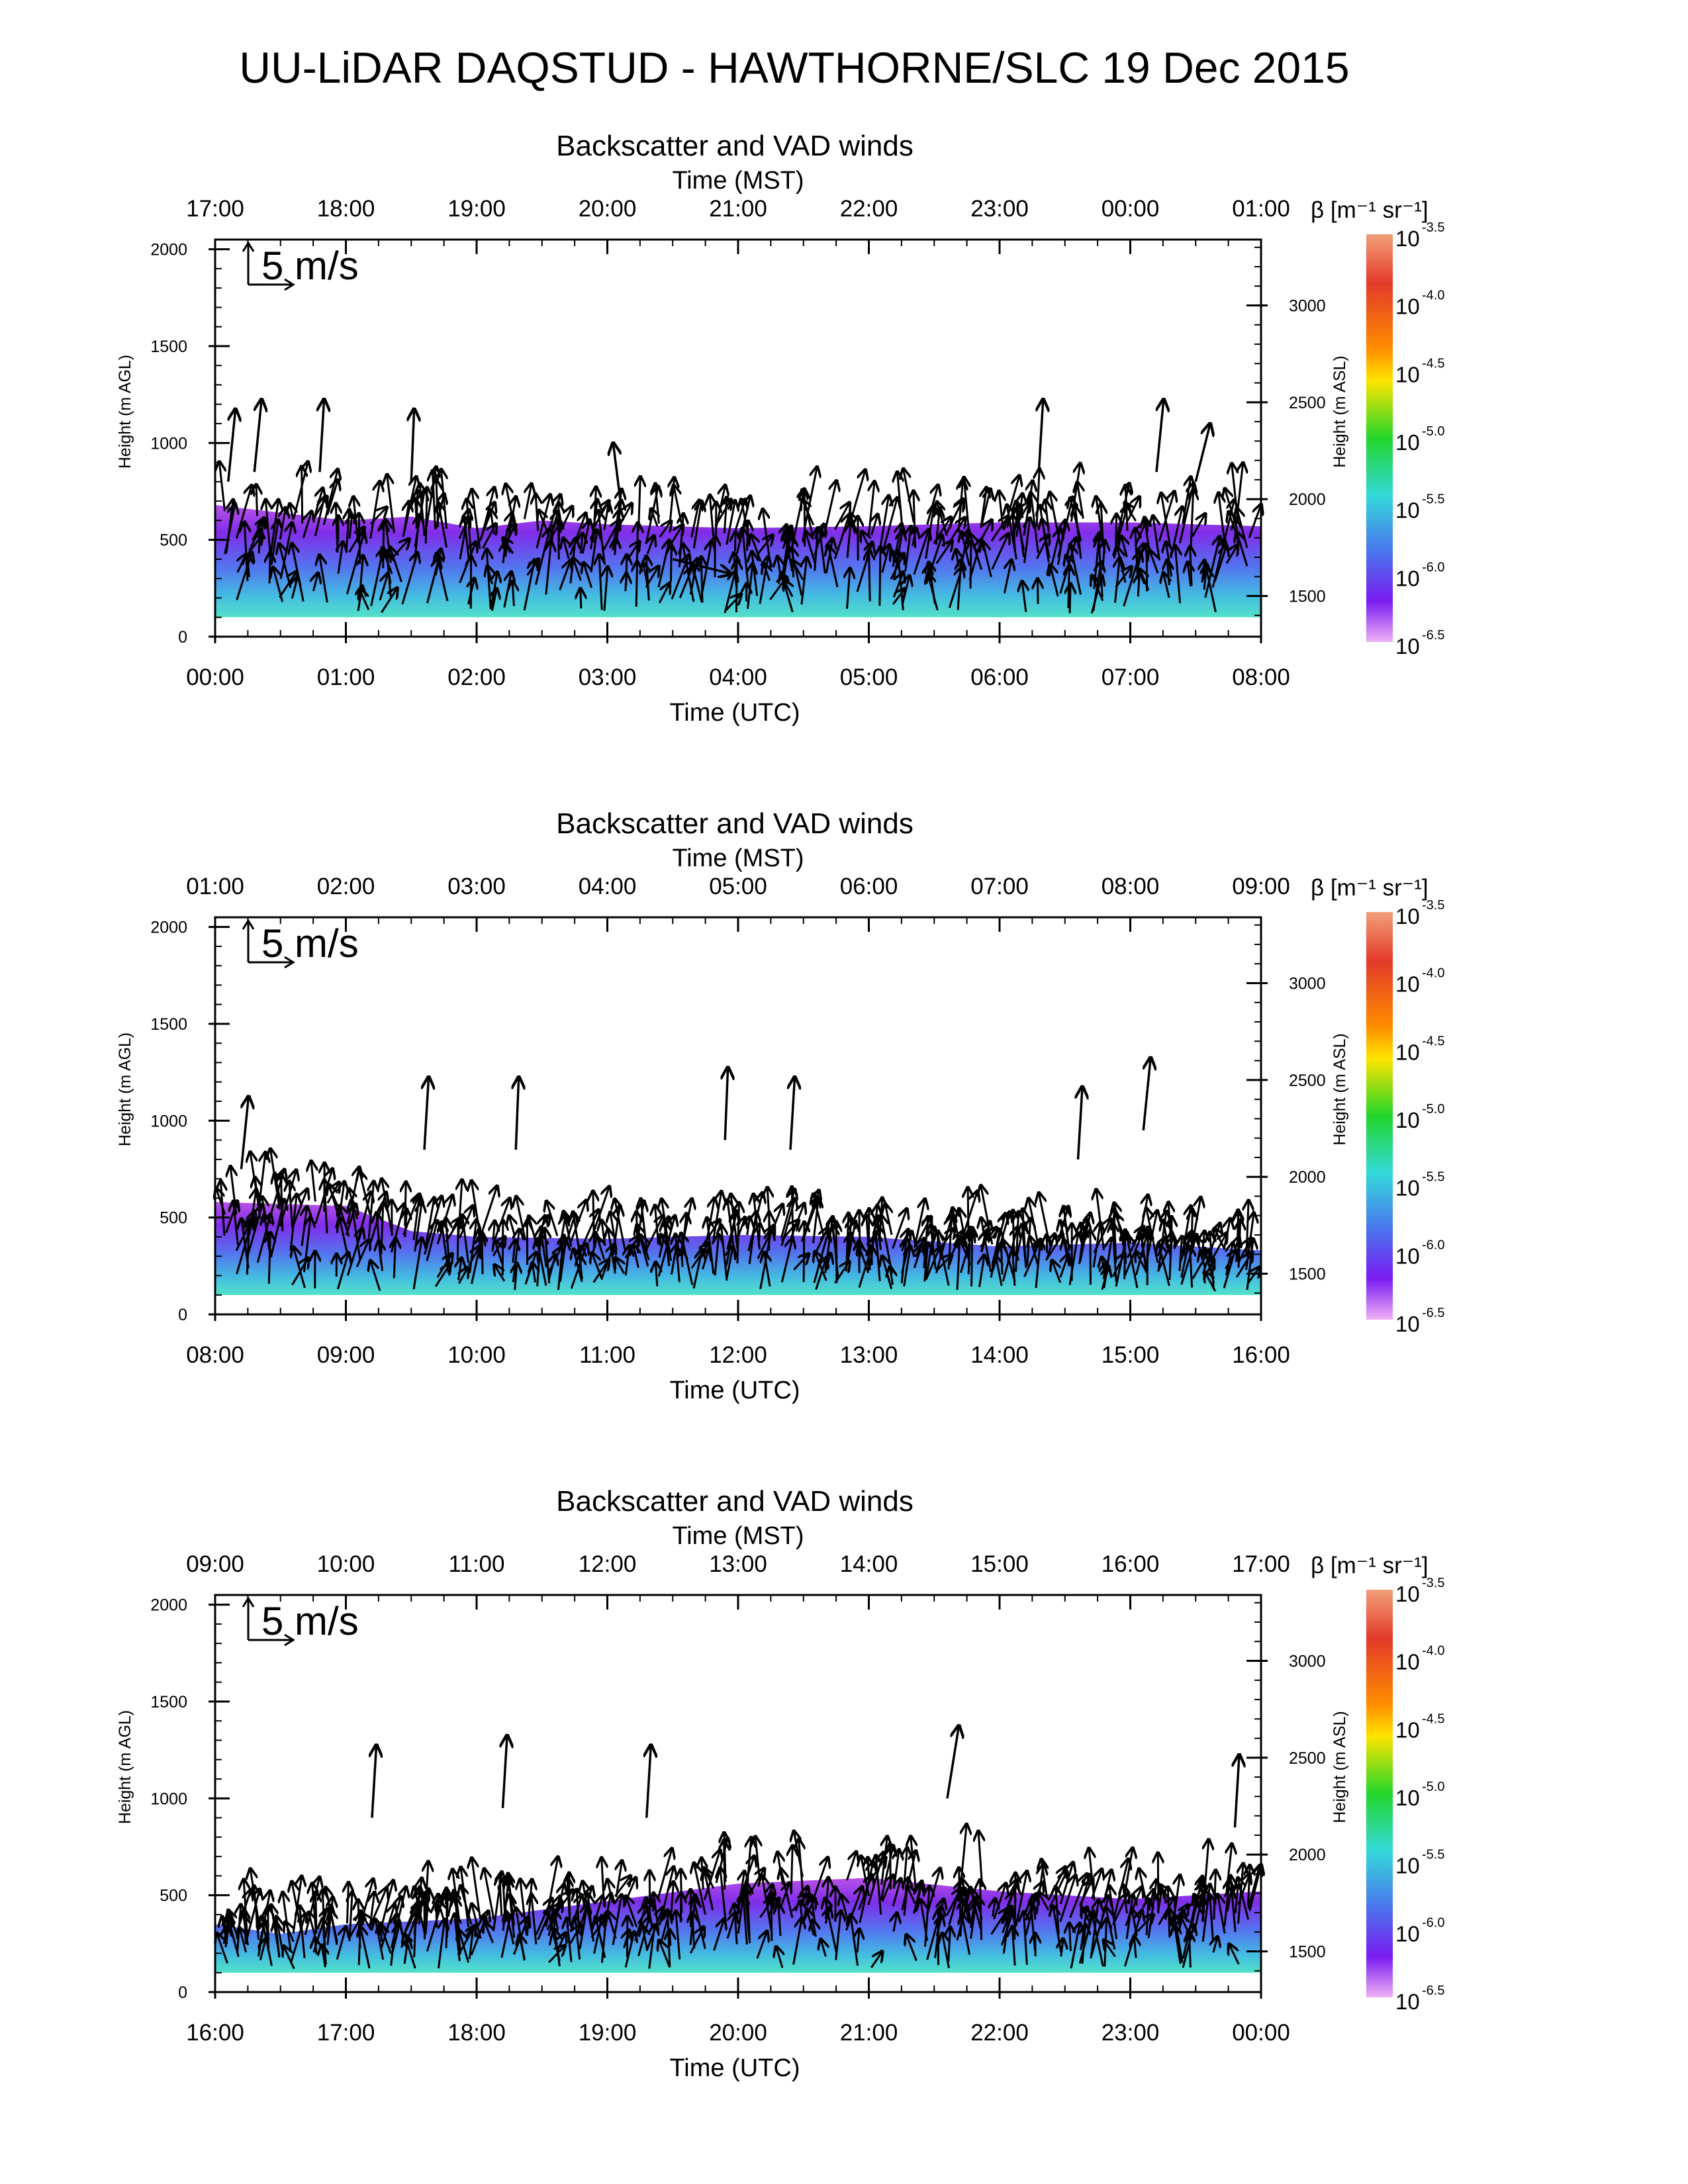 The width and height of the screenshot is (1688, 2184). I want to click on x-tick-label-utc: 22:00, so click(999, 2033).